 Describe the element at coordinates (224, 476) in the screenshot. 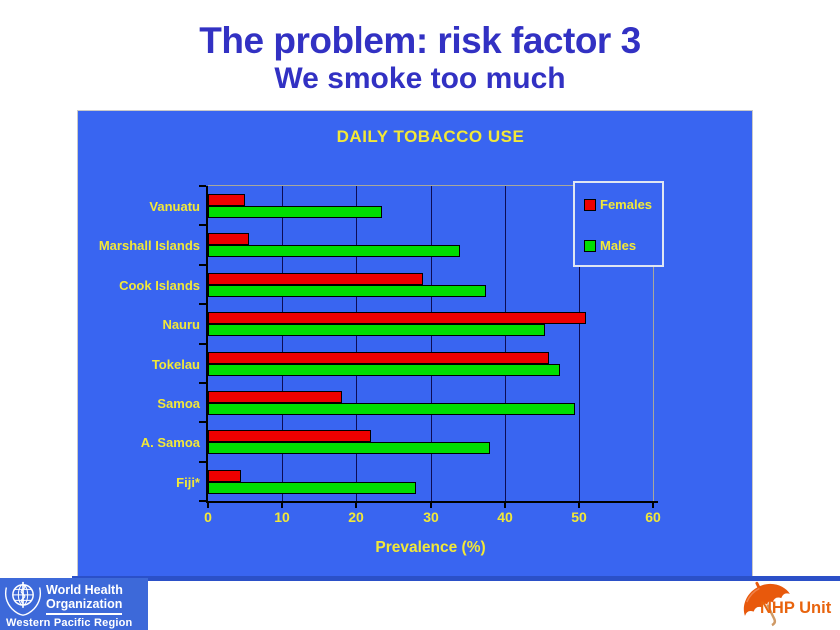

I see `bar-females-fiji` at that location.